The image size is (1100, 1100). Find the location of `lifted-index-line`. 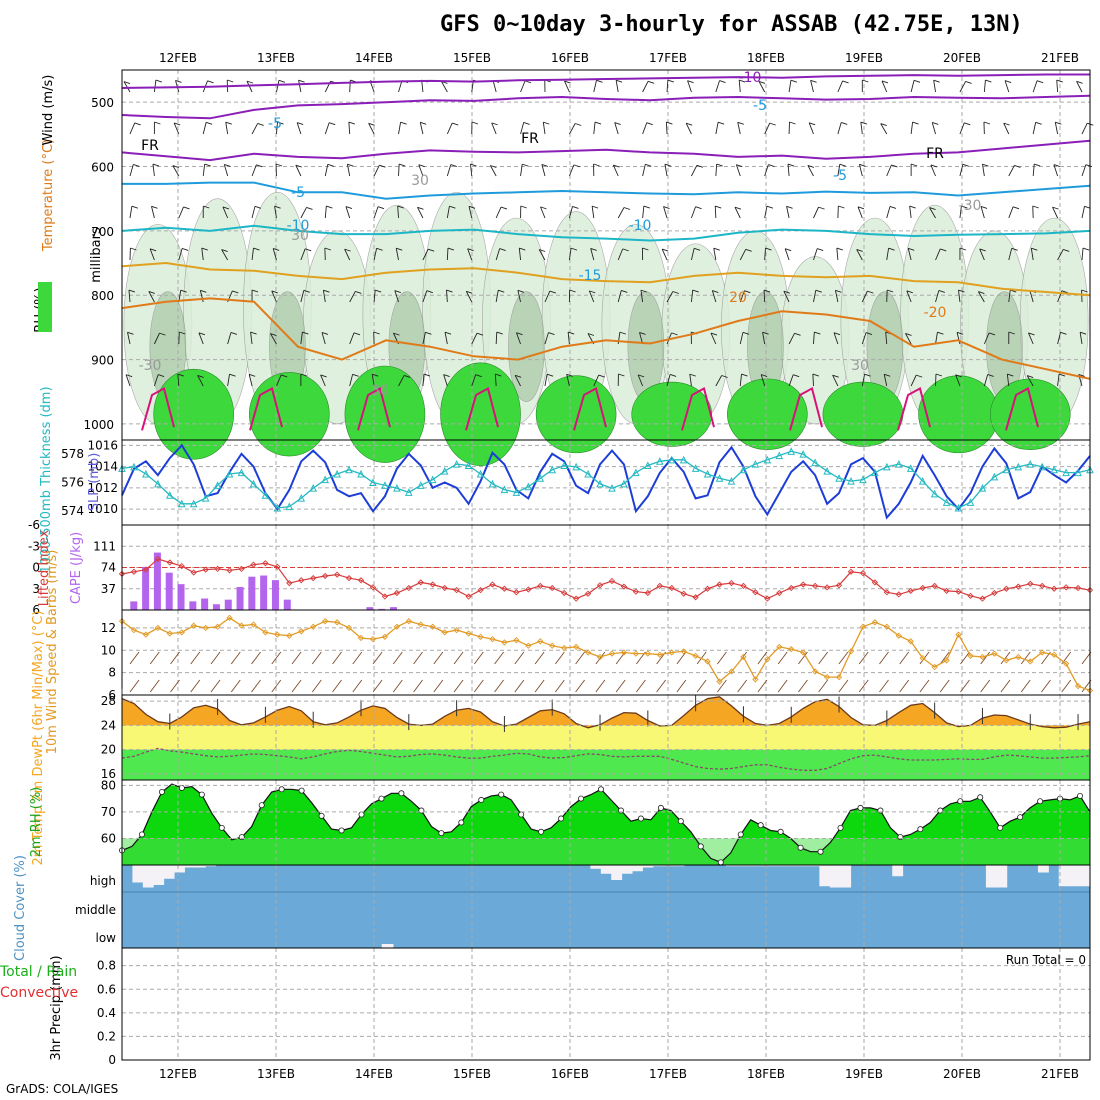

lifted-index-line is located at coordinates (606, 579).